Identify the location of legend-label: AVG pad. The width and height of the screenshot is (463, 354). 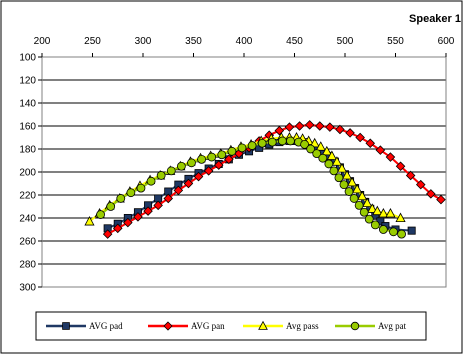
(106, 326).